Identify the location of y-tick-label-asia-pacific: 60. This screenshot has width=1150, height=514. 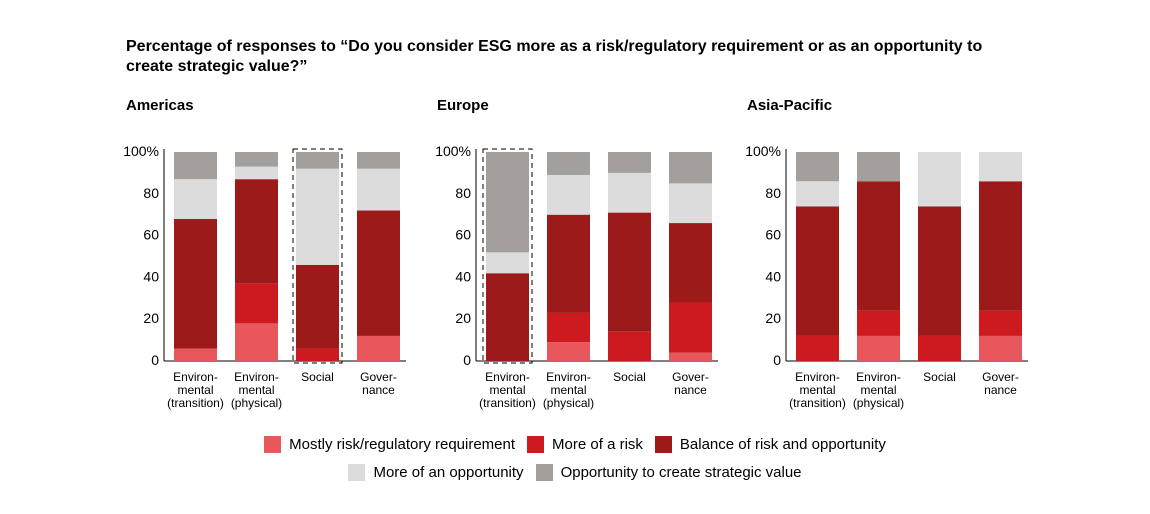
(773, 235).